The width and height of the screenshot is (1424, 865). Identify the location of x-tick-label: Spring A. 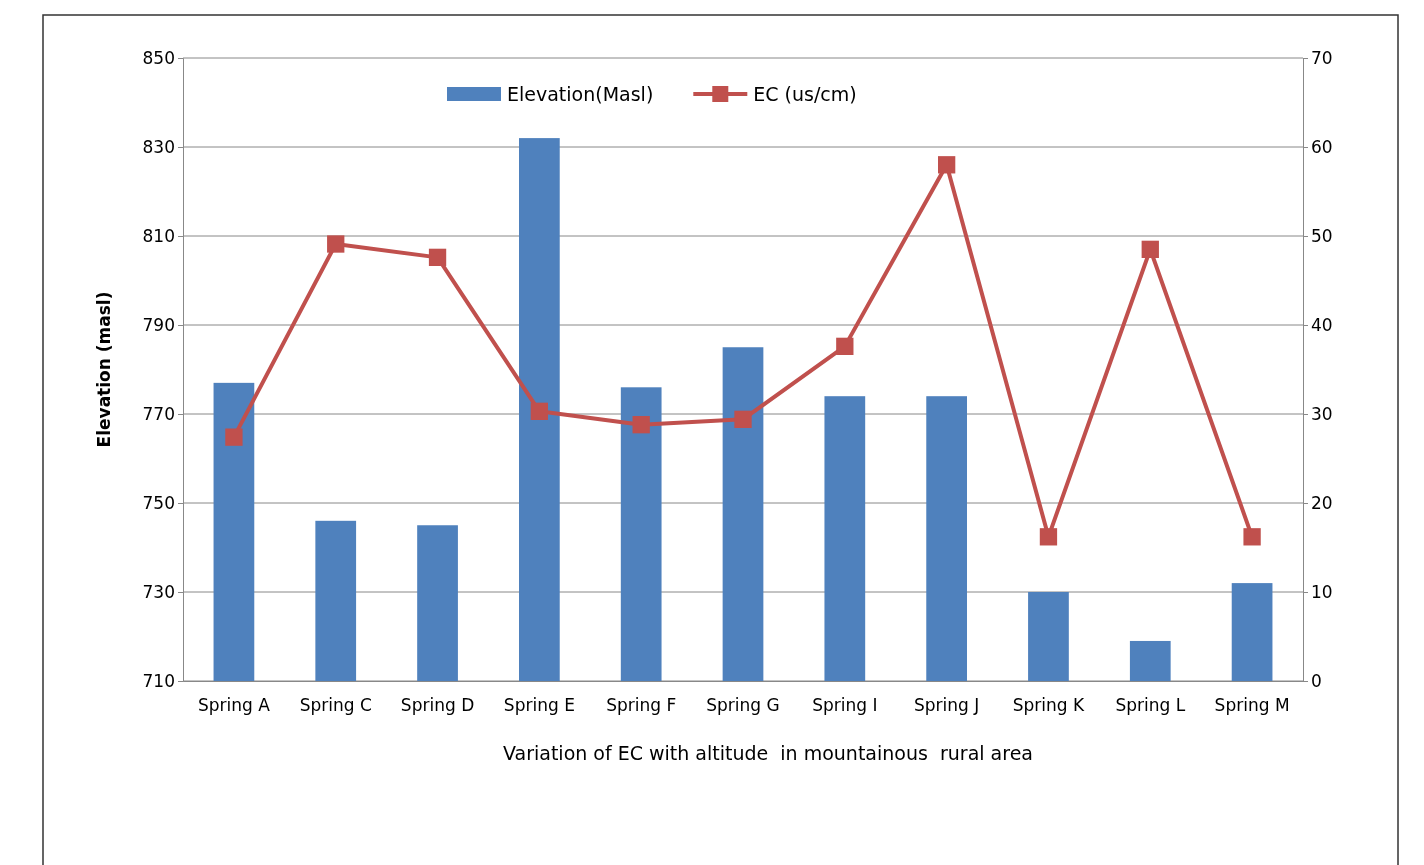
(234, 705).